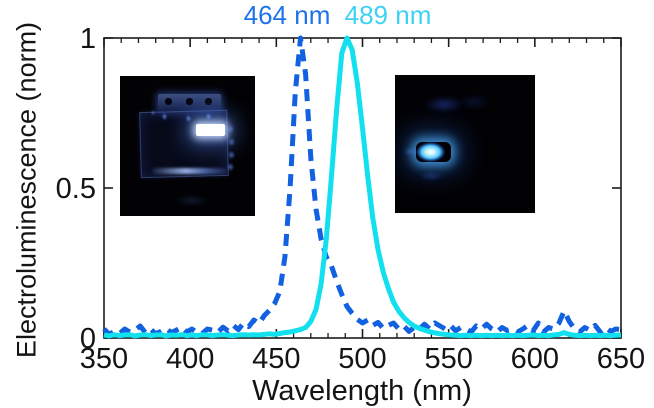 The image size is (654, 408). Describe the element at coordinates (187, 146) in the screenshot. I see `left-inset-device-photo` at that location.